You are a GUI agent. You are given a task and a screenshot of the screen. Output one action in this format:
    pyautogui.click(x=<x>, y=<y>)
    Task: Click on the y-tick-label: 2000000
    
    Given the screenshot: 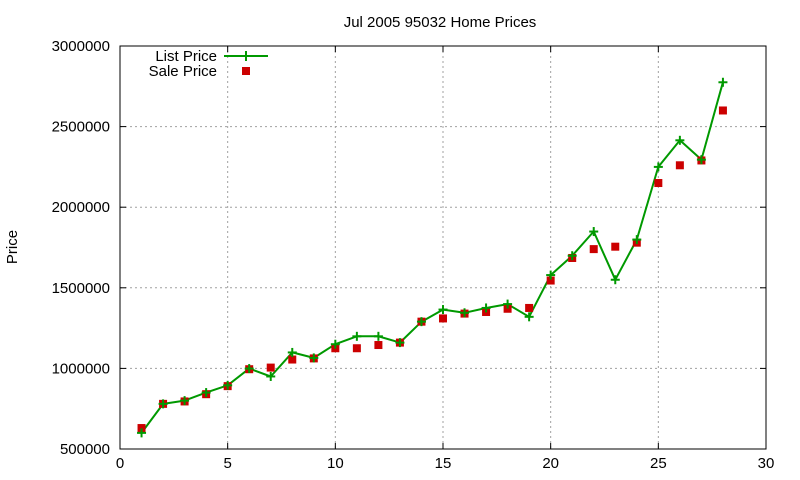 What is the action you would take?
    pyautogui.click(x=81, y=207)
    